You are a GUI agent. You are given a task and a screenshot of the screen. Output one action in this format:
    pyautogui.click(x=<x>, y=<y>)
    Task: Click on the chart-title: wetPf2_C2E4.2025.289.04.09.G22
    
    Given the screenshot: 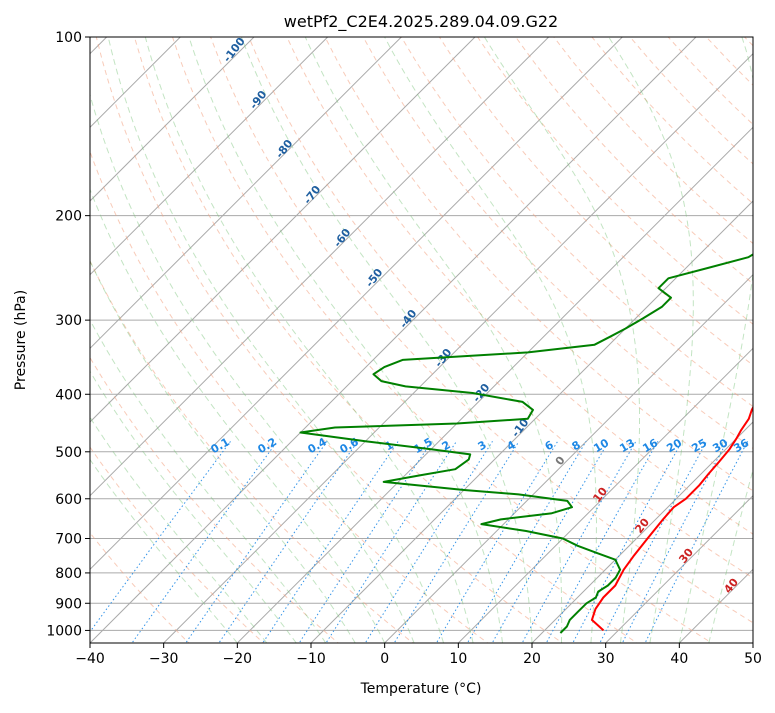 What is the action you would take?
    pyautogui.click(x=421, y=22)
    